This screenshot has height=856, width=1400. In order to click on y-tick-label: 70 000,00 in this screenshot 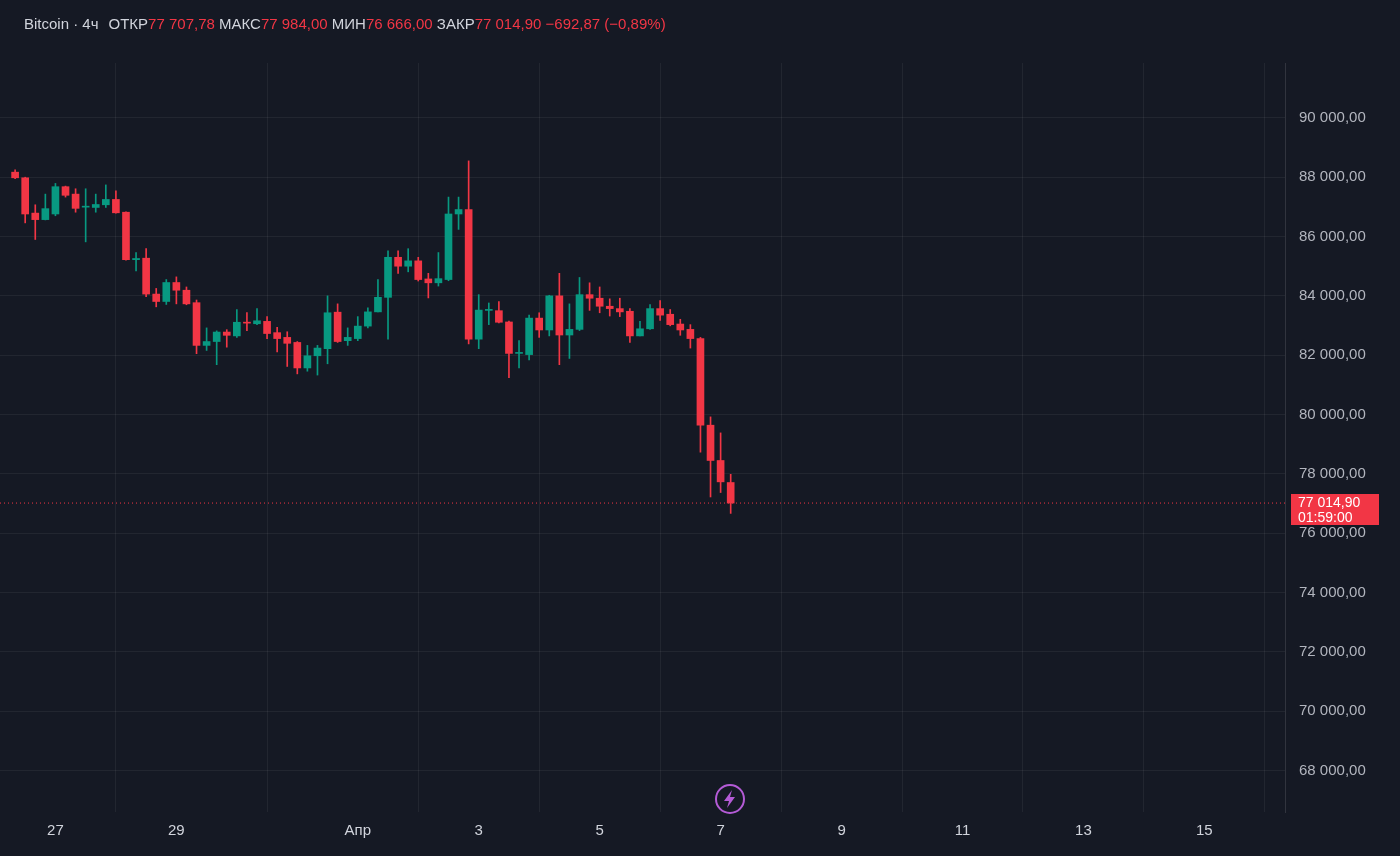, I will do `click(1332, 710)`.